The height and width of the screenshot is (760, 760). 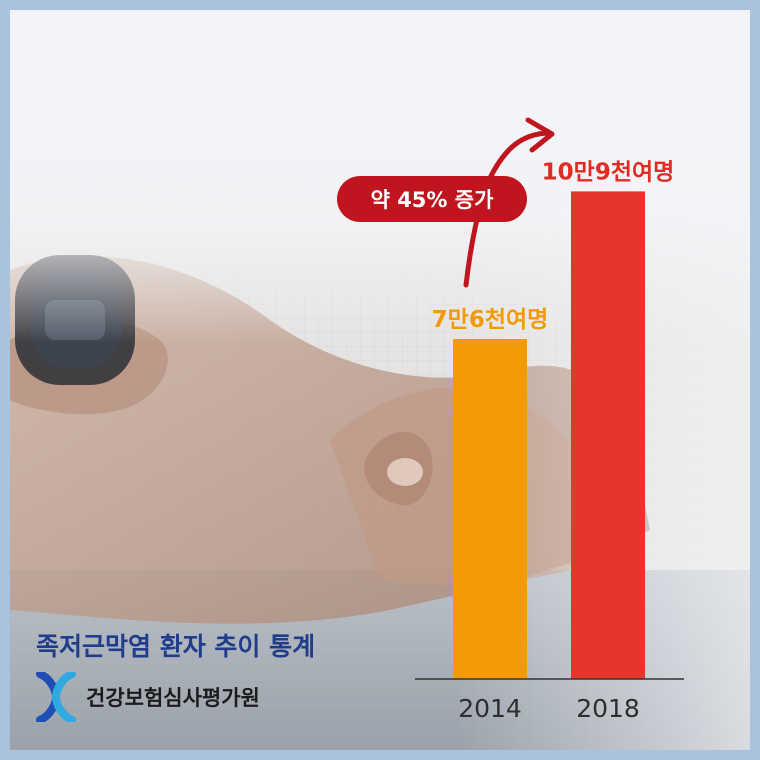 I want to click on bar-2018, so click(x=608, y=435).